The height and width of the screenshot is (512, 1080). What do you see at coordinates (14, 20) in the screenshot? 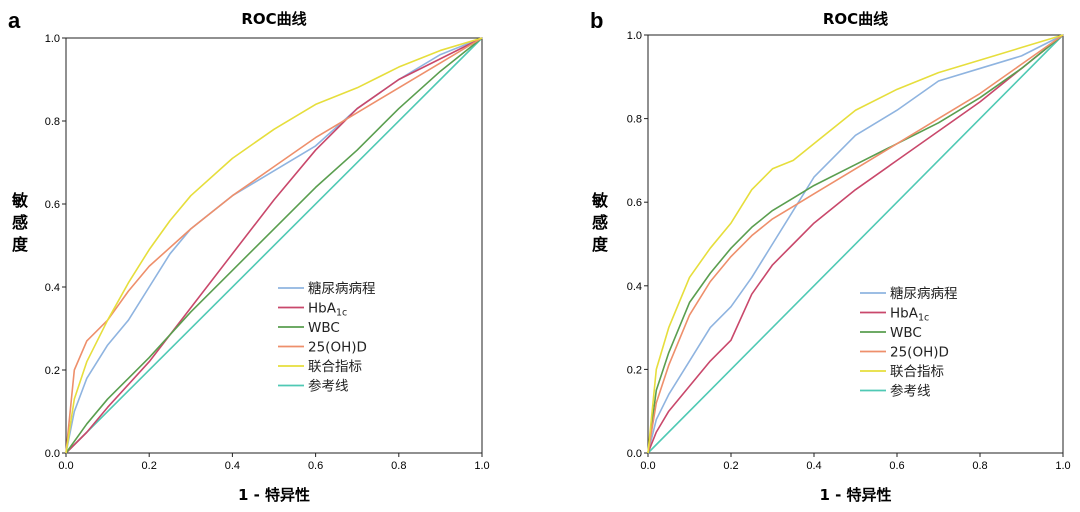
I see `panel-letter: a` at bounding box center [14, 20].